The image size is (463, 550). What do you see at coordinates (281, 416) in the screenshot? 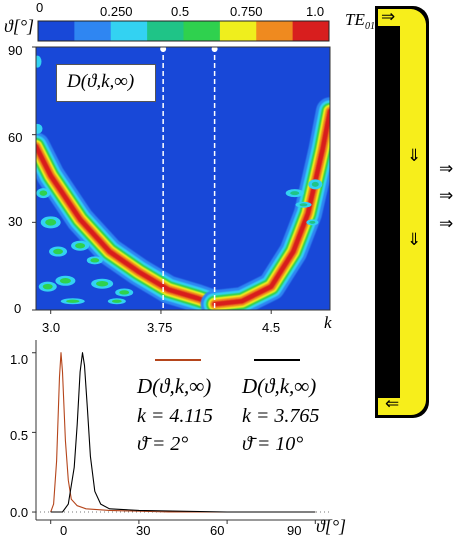
I see `legend-k: k = 3.765` at bounding box center [281, 416].